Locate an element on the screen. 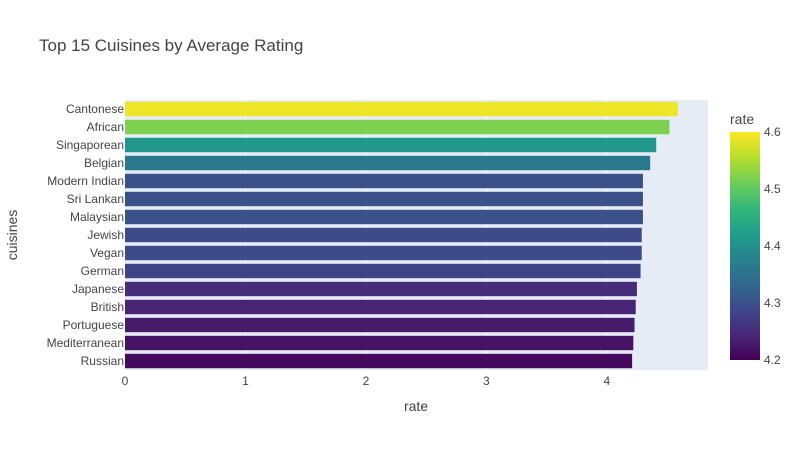 The width and height of the screenshot is (802, 450). x-tick-label: 1 is located at coordinates (245, 381).